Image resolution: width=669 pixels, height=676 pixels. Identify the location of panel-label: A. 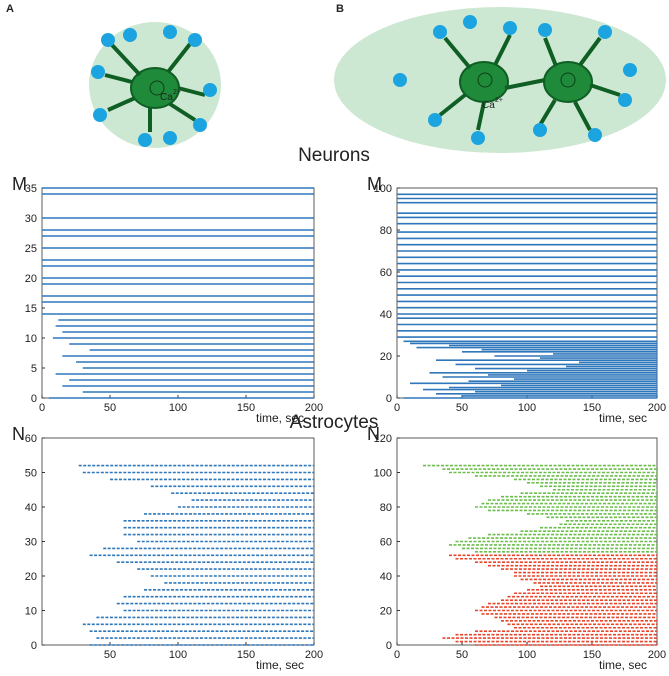
(10, 9).